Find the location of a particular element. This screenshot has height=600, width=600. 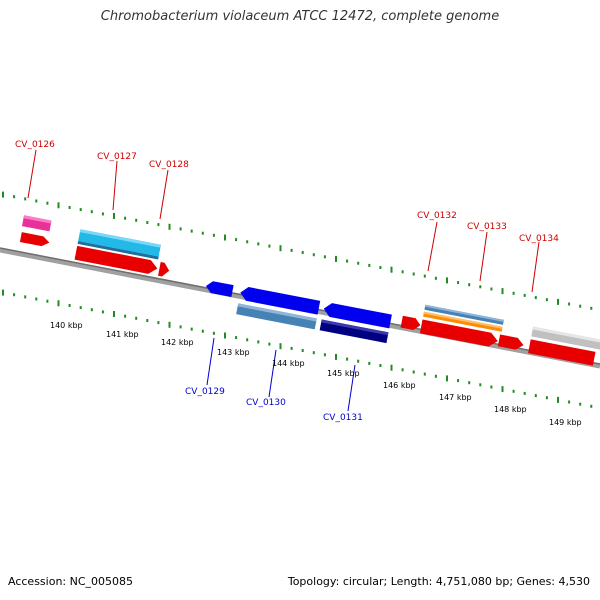

gene-label-CV_0132: CV_0132 is located at coordinates (437, 216).